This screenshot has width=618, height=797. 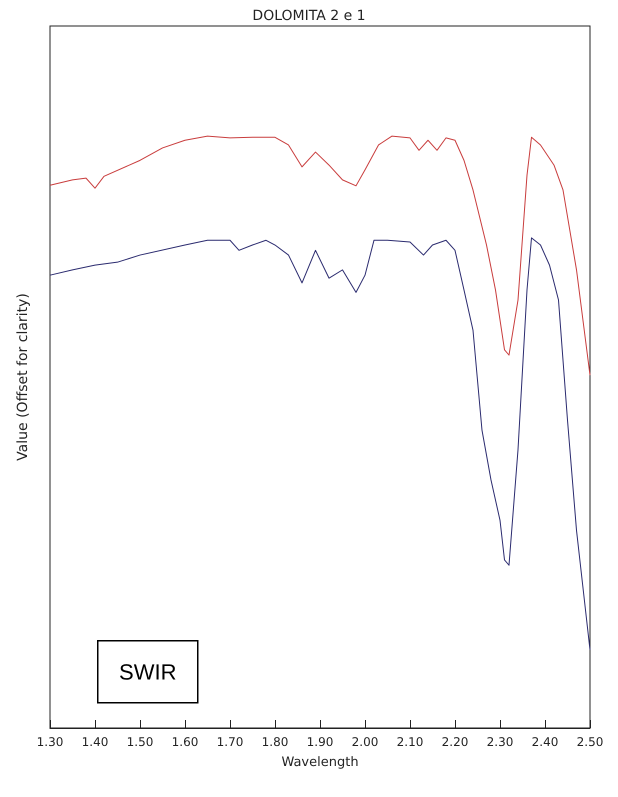 I want to click on x-tick-label: 2.40, so click(x=545, y=742).